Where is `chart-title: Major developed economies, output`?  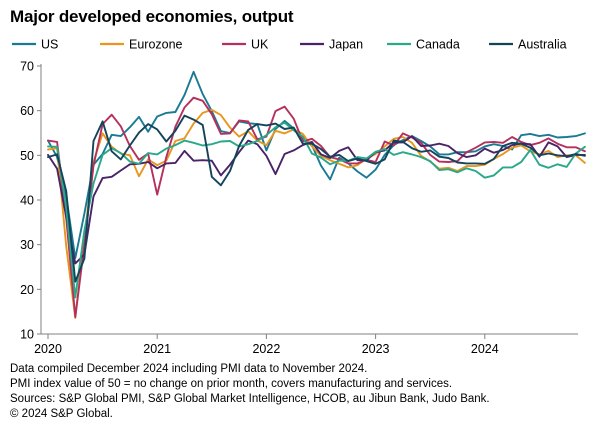 chart-title: Major developed economies, output is located at coordinates (152, 16).